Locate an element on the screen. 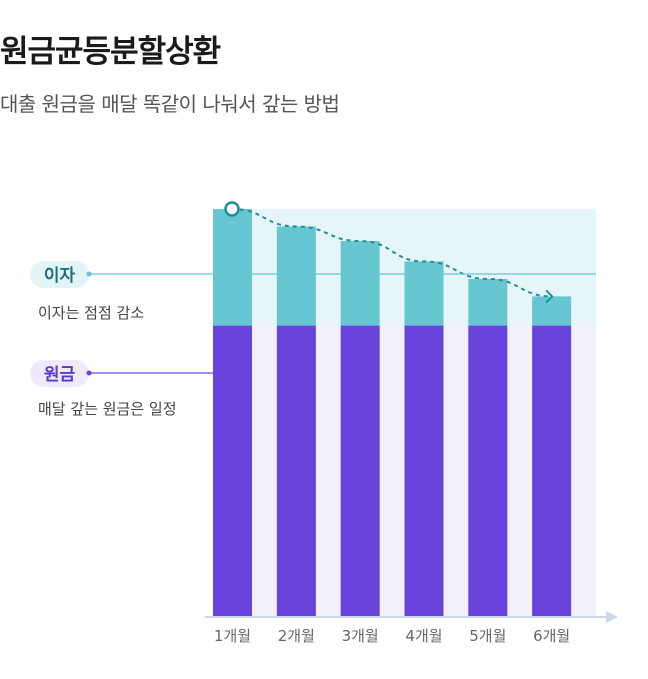 Image resolution: width=648 pixels, height=679 pixels. principal-label: 원금 is located at coordinates (60, 375).